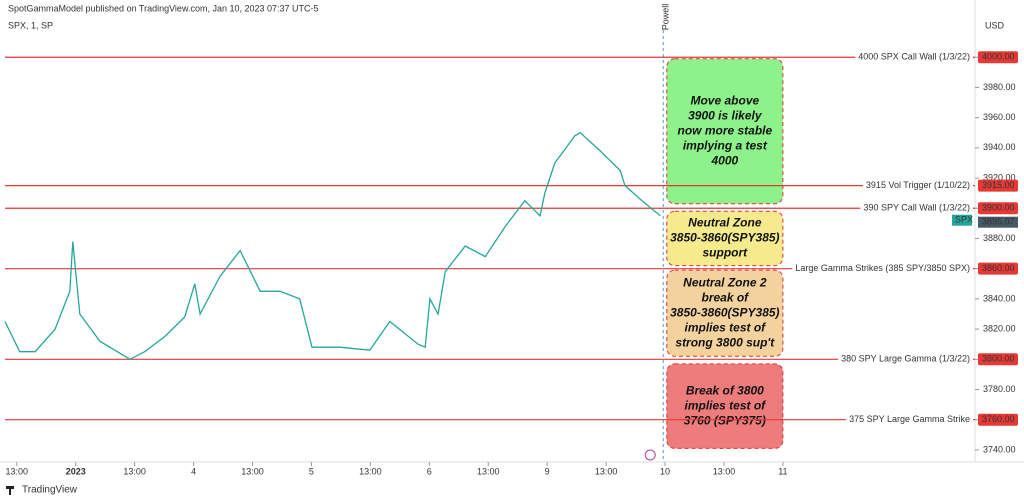 The image size is (1024, 501). I want to click on zone-text: strong 3800 sup't, so click(725, 342).